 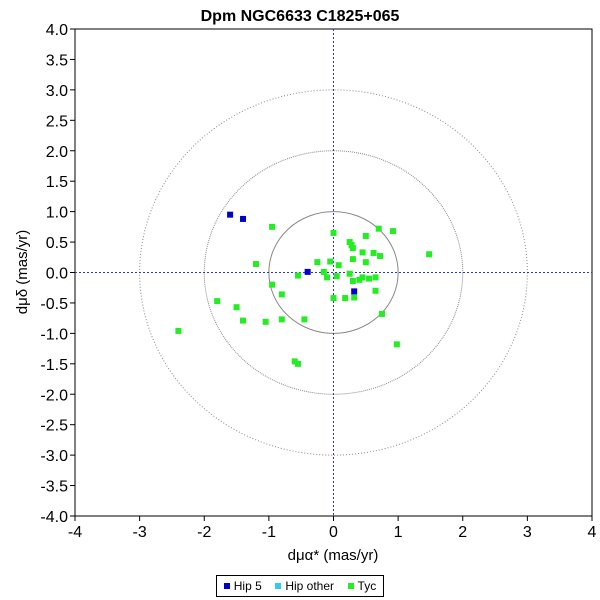 What do you see at coordinates (54, 426) in the screenshot?
I see `y-tick-label: -2.5` at bounding box center [54, 426].